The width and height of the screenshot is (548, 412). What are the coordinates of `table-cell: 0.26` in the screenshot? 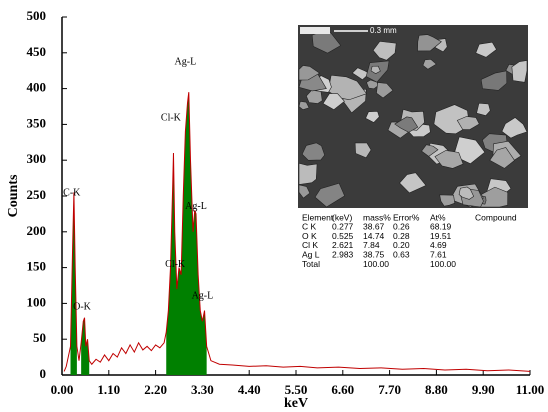 It's located at (401, 227).